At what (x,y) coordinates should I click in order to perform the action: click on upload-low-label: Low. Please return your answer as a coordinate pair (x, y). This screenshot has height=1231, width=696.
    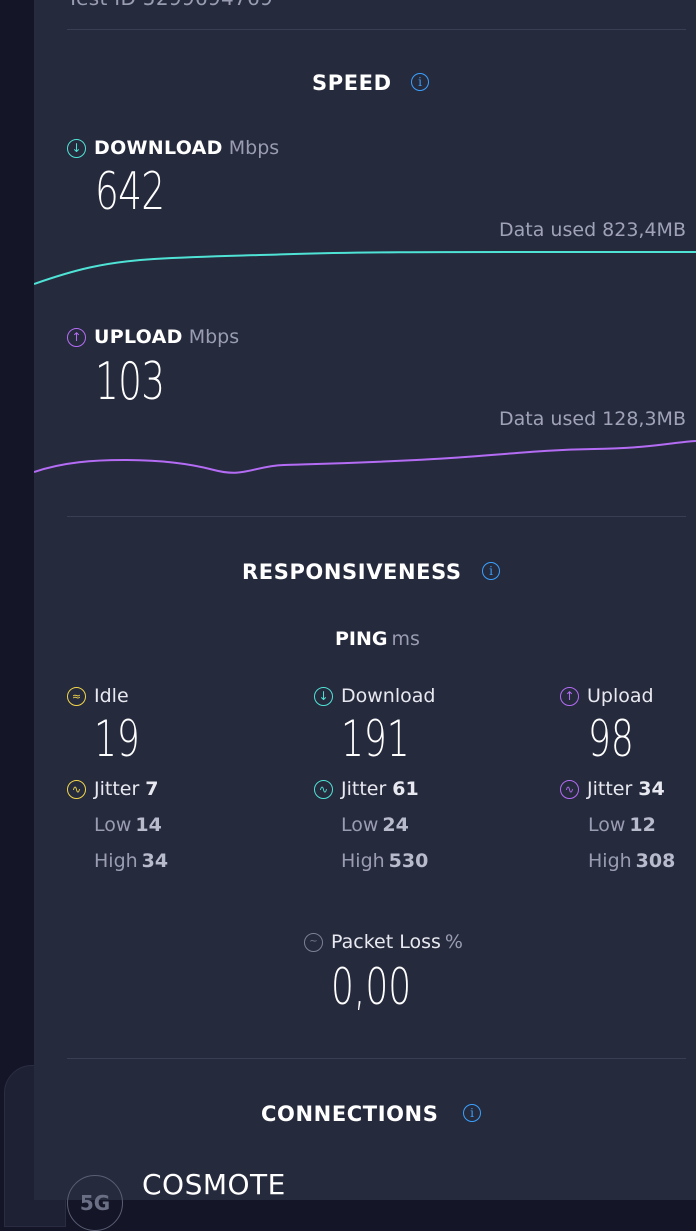
    Looking at the image, I should click on (607, 825).